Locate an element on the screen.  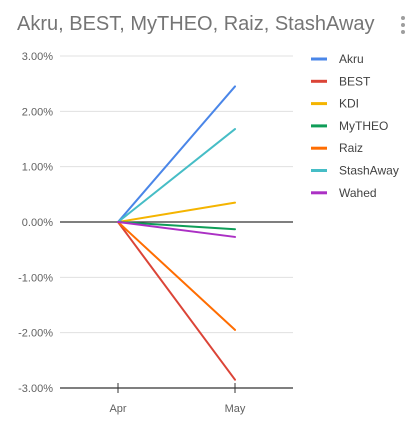
series-line-best is located at coordinates (176, 301).